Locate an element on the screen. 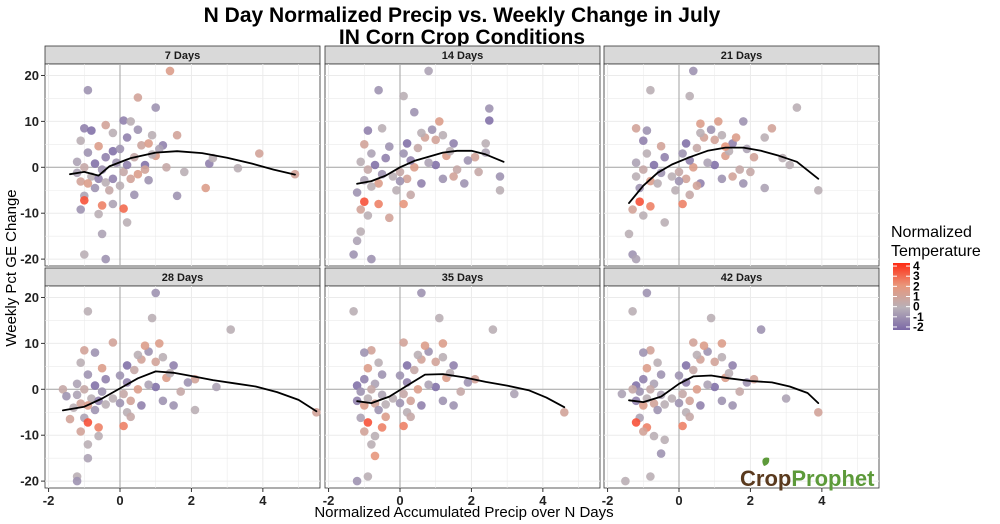  y-tick-label: -20 is located at coordinates (29, 259).